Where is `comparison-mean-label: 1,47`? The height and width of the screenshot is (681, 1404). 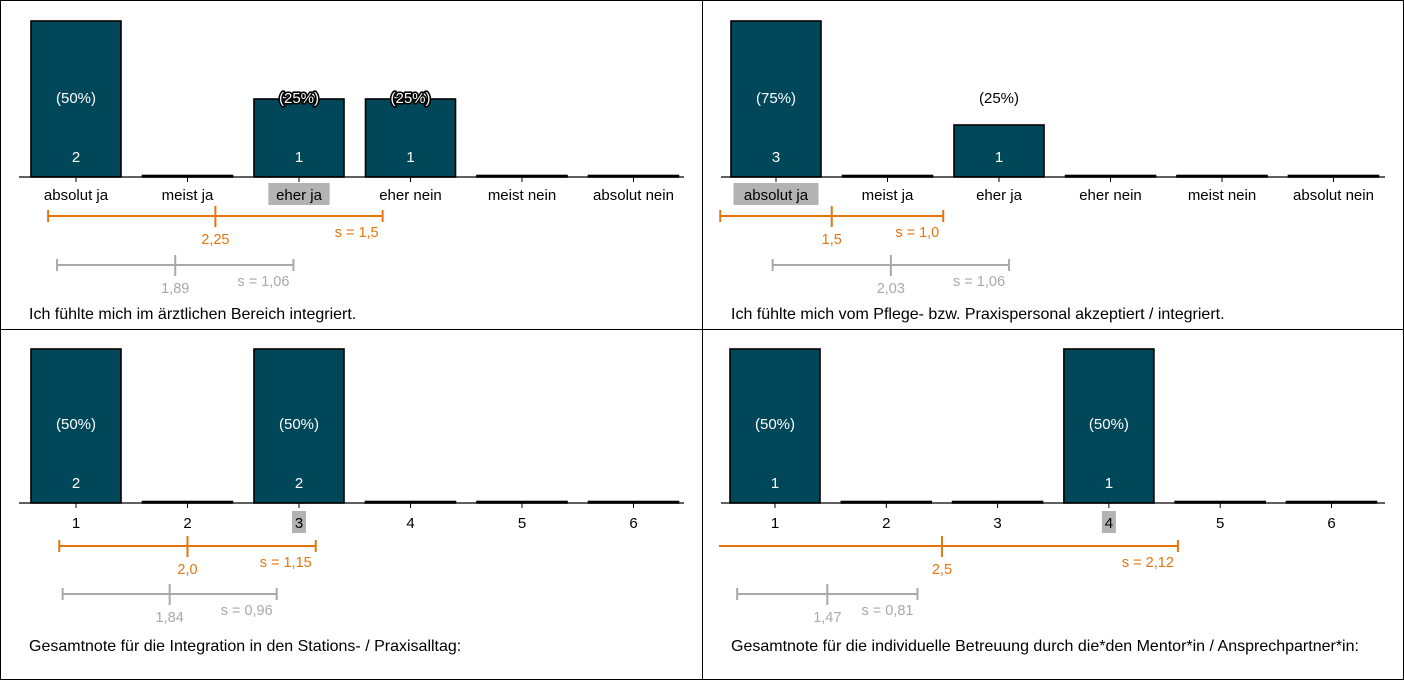 comparison-mean-label: 1,47 is located at coordinates (827, 618).